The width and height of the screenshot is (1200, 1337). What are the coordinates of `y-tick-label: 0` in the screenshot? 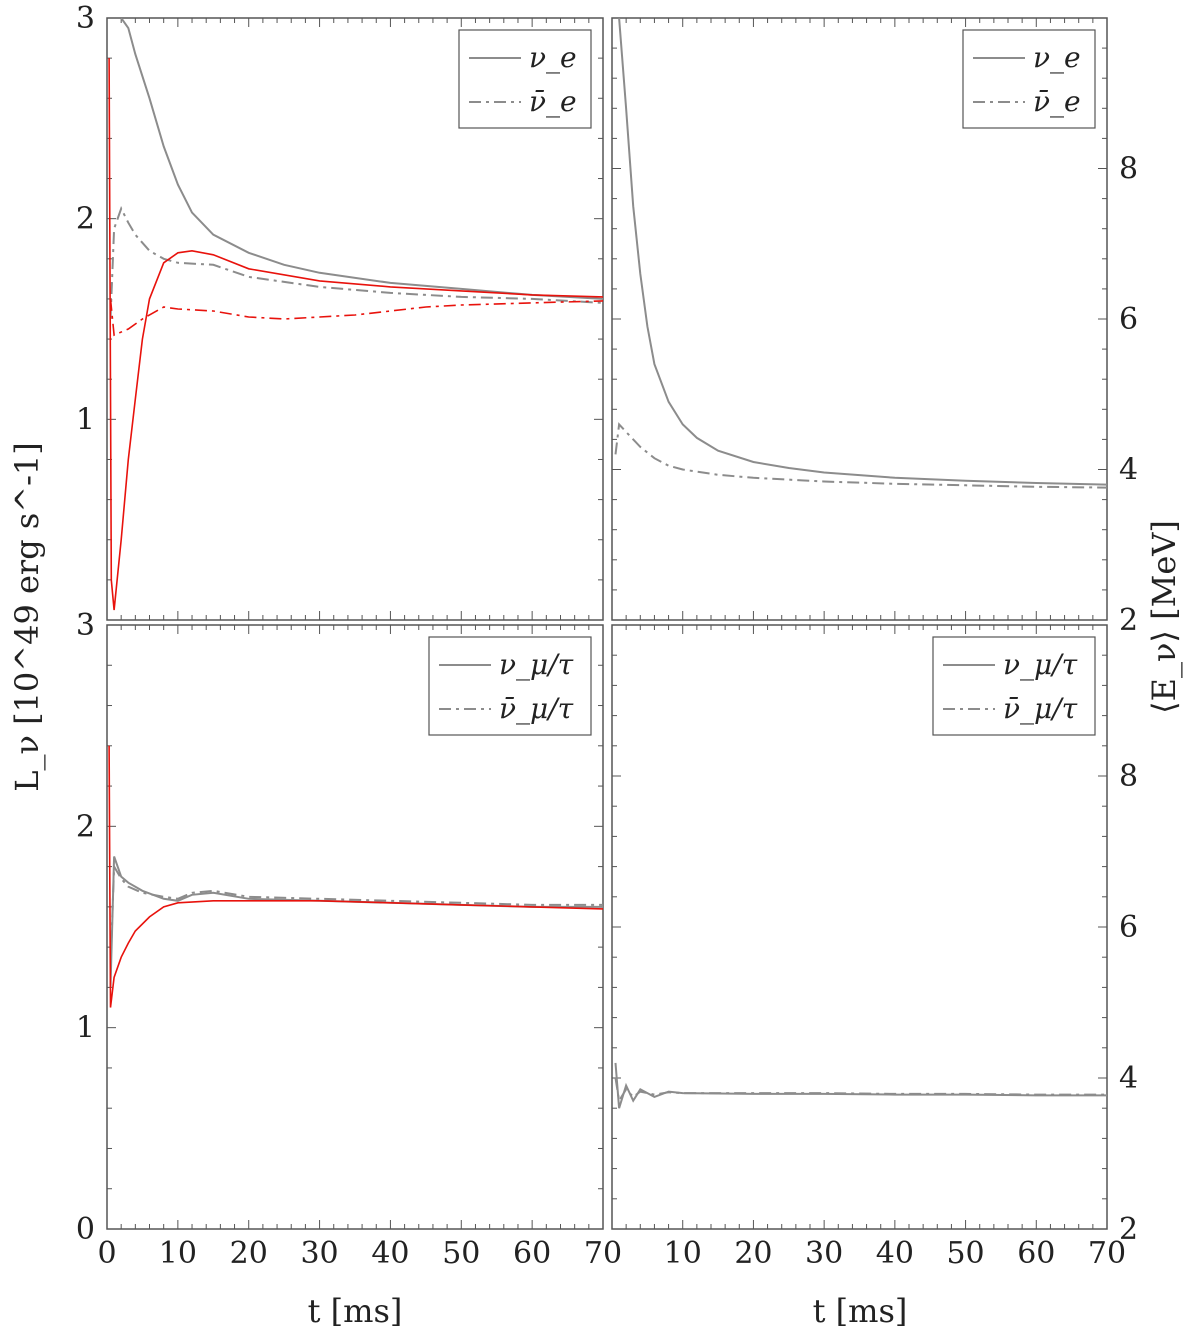 It's located at (85, 1229).